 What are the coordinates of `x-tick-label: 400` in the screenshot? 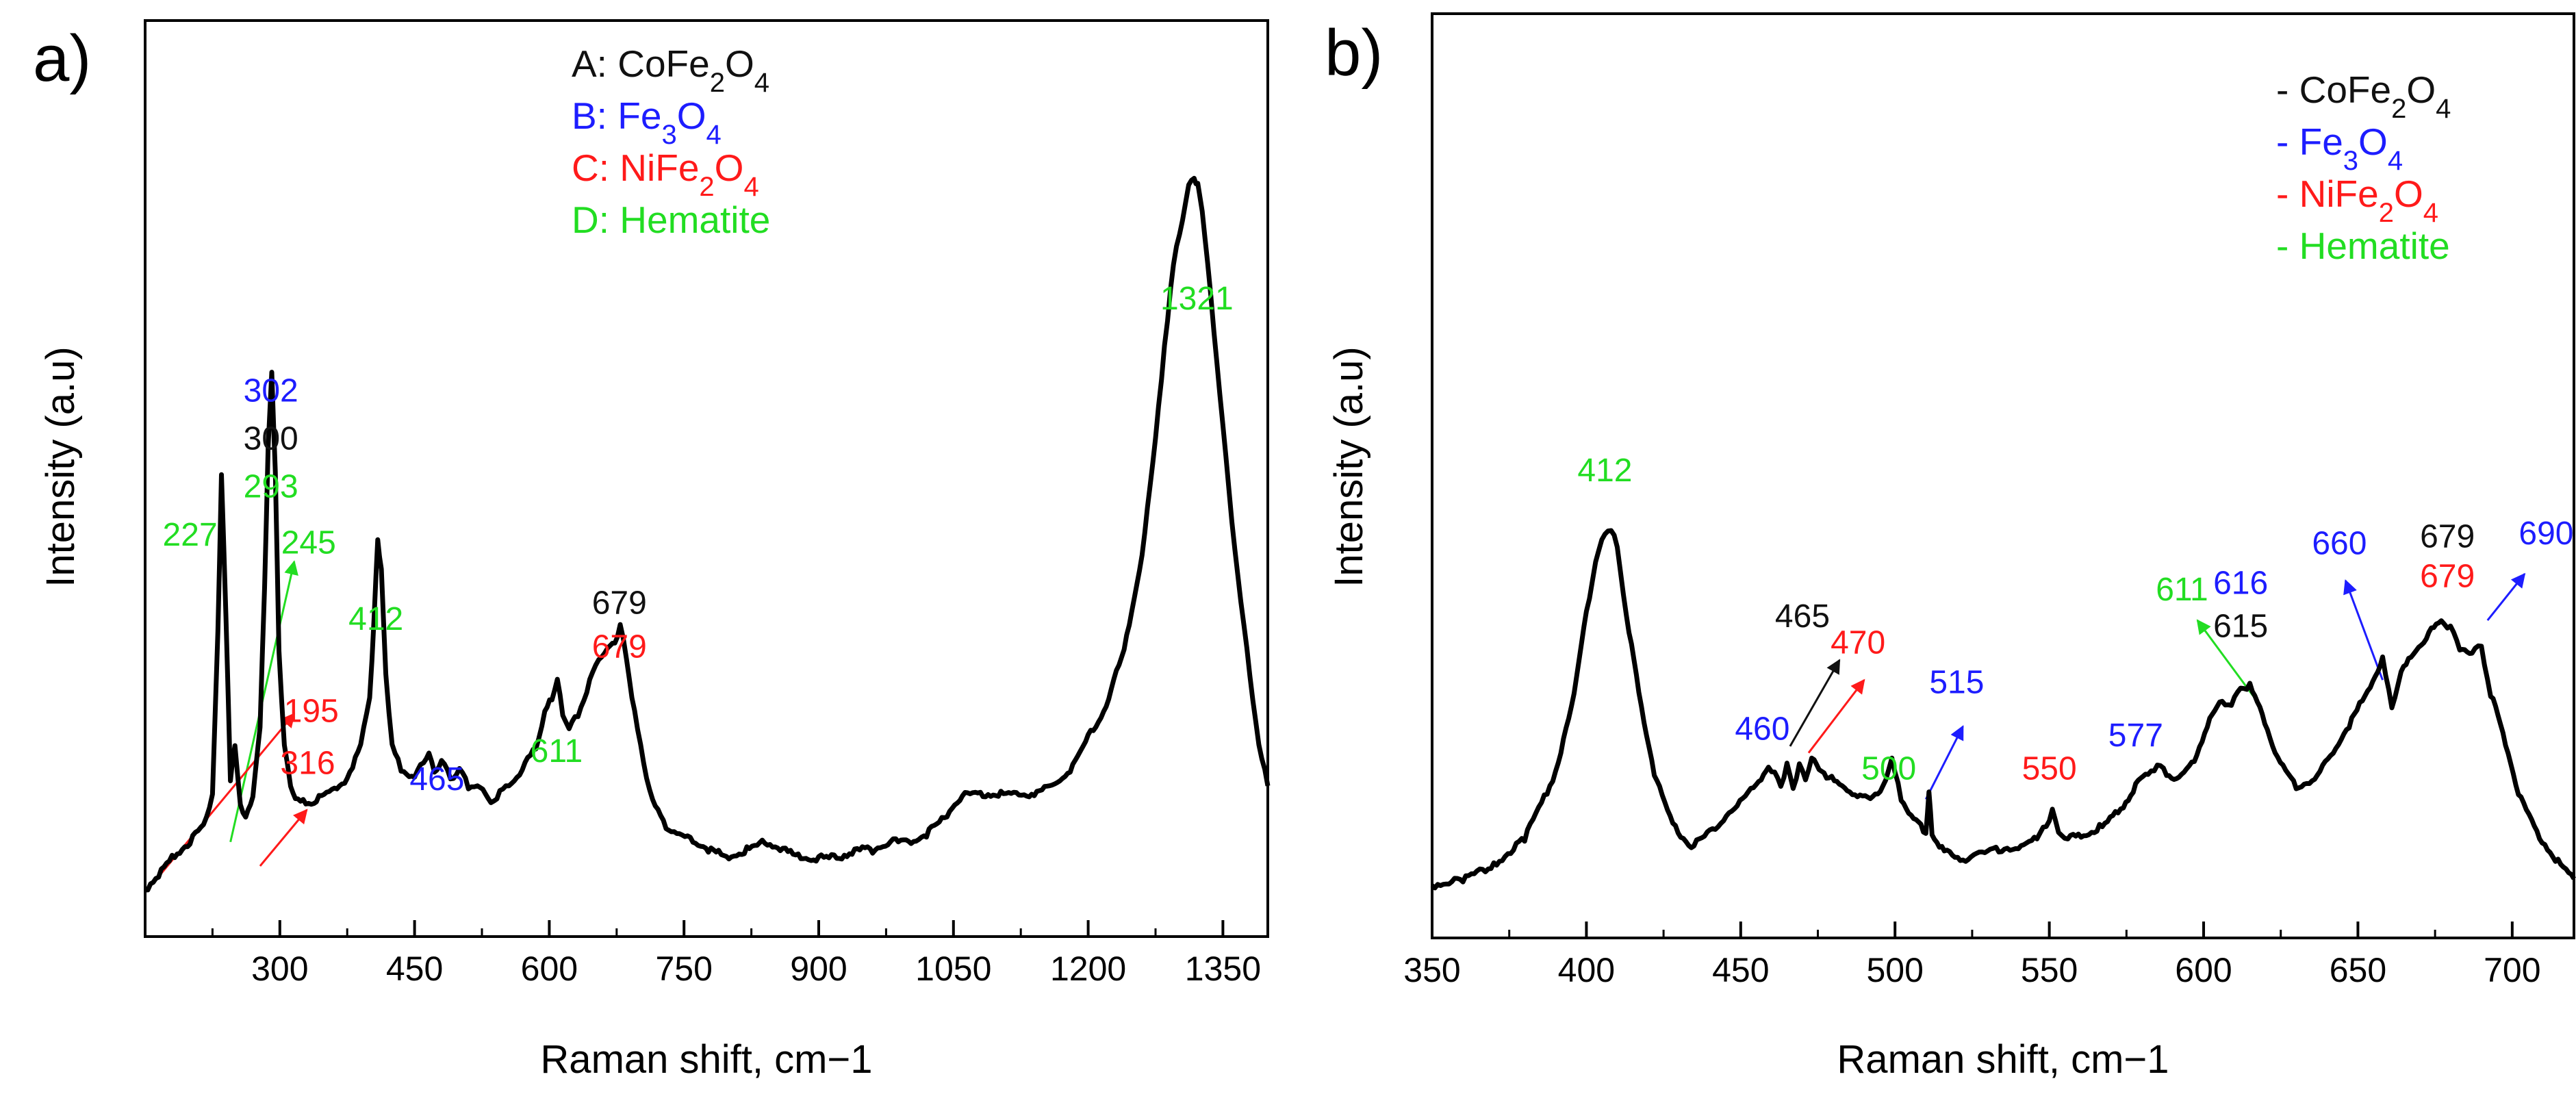 It's located at (1586, 970).